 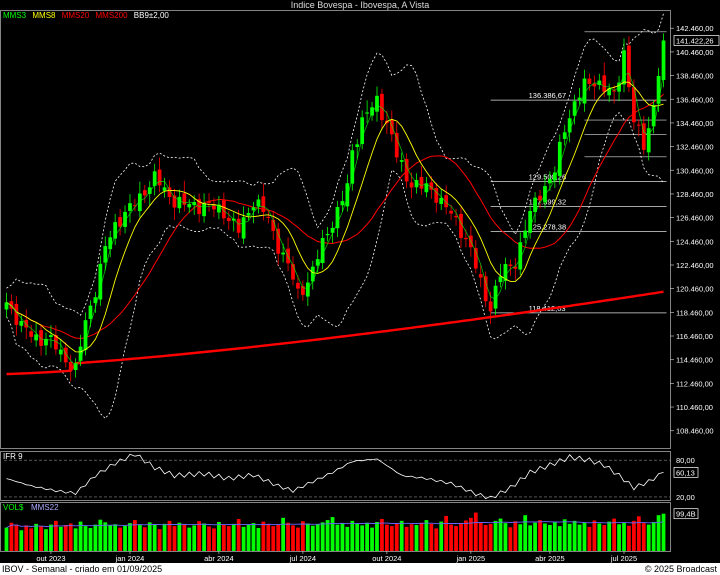 I want to click on ifr-tick-label: 80,00, so click(x=685, y=460).